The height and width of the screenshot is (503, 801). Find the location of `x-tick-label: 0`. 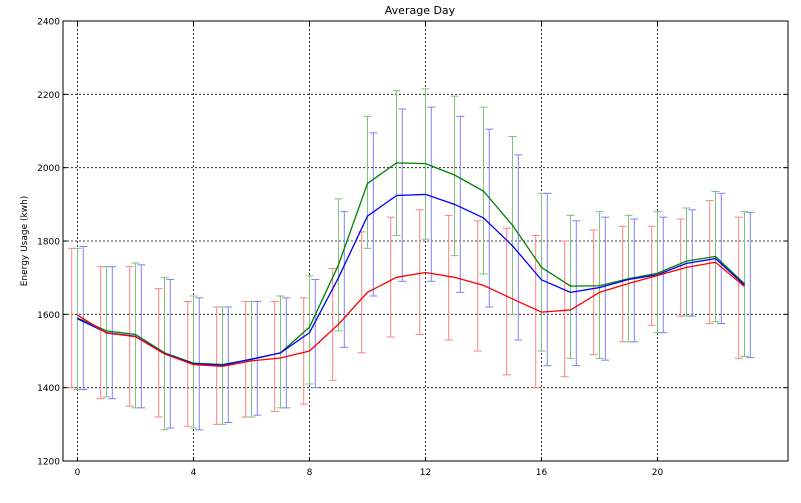

x-tick-label: 0 is located at coordinates (78, 473).